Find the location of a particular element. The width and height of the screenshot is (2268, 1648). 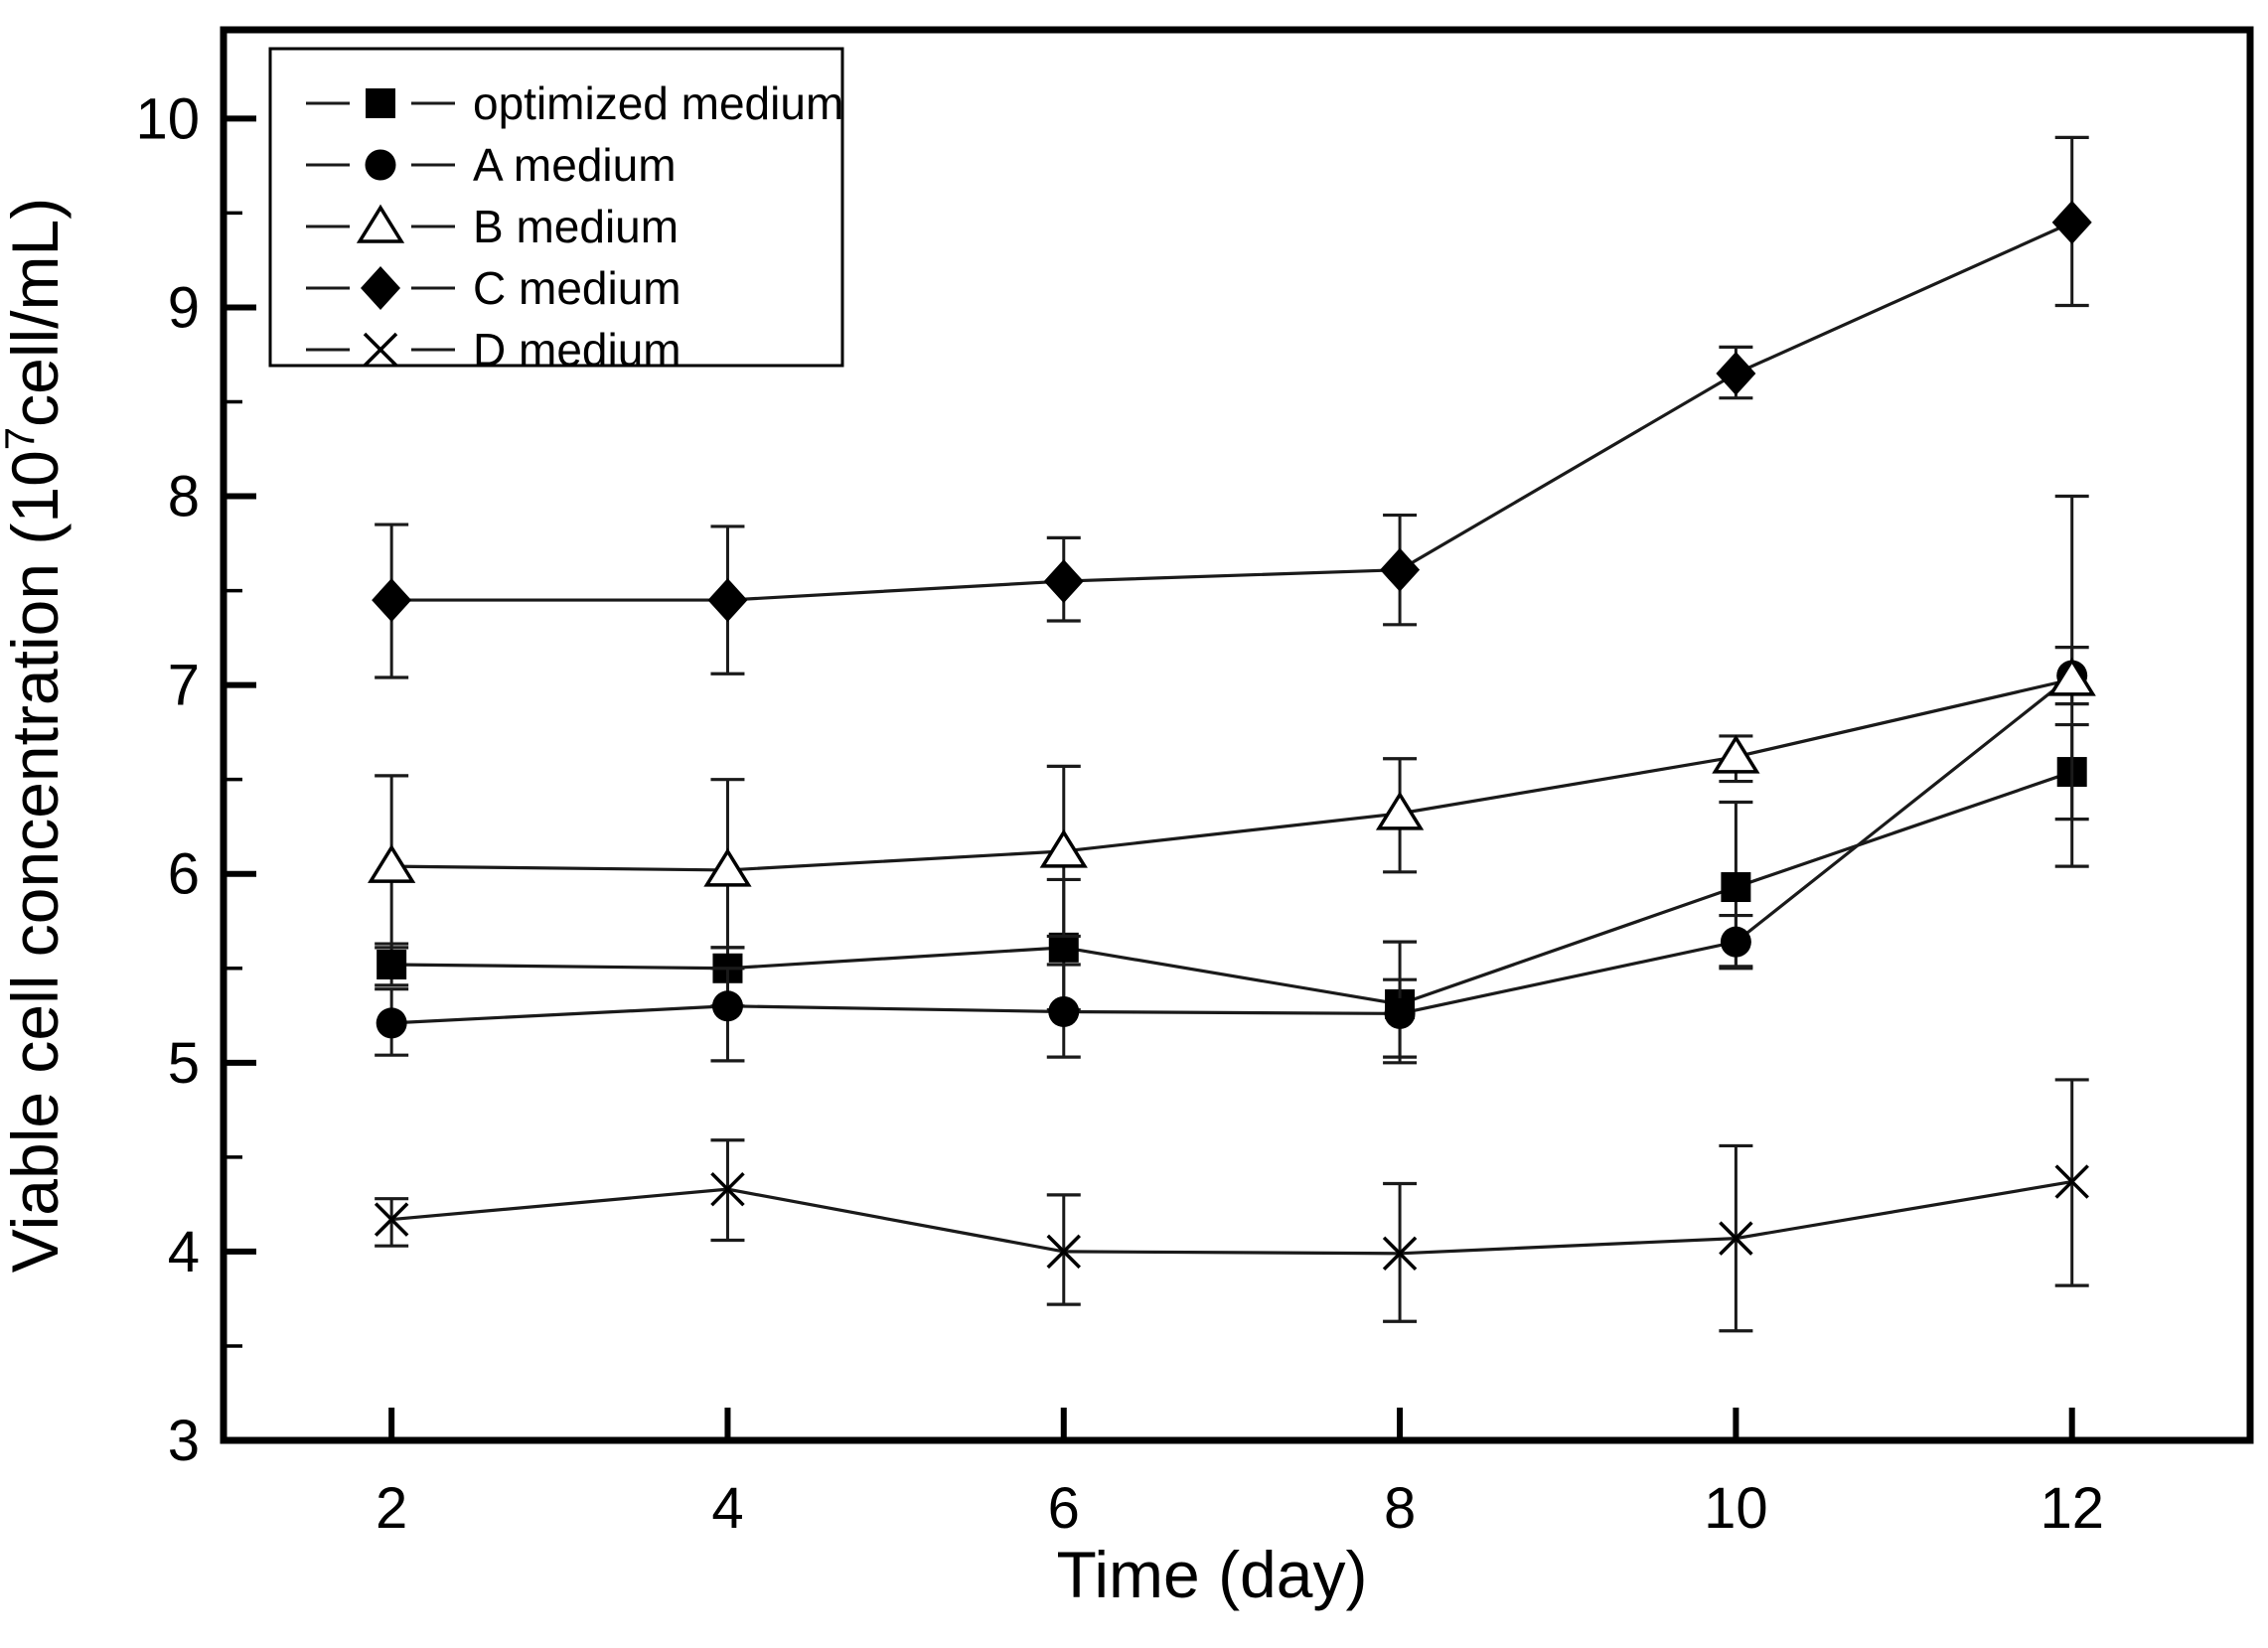

legend-label: C medium is located at coordinates (577, 288).